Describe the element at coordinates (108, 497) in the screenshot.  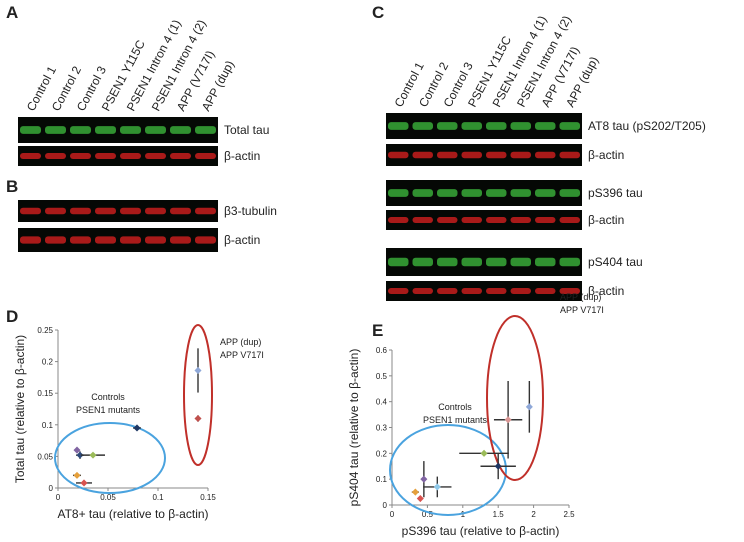
I see `x-tick-label: 0.05` at that location.